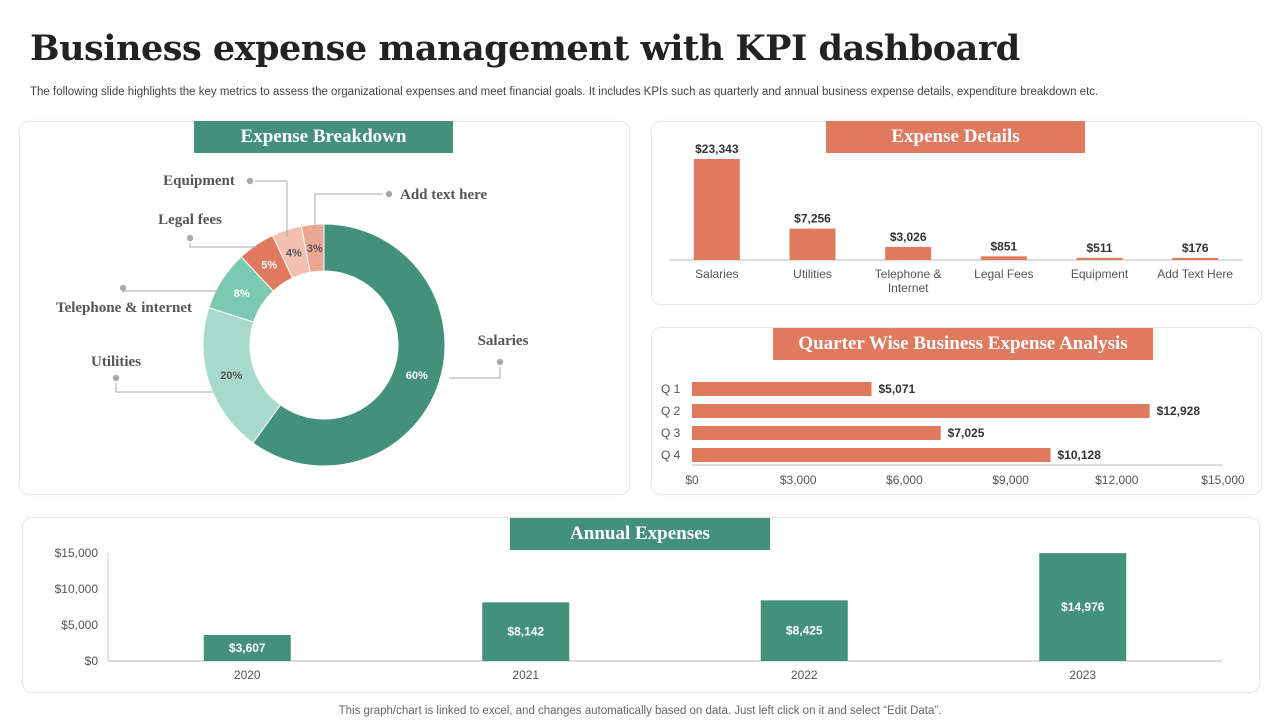 The image size is (1280, 720). I want to click on donut-value-label-equipment: 4%, so click(294, 253).